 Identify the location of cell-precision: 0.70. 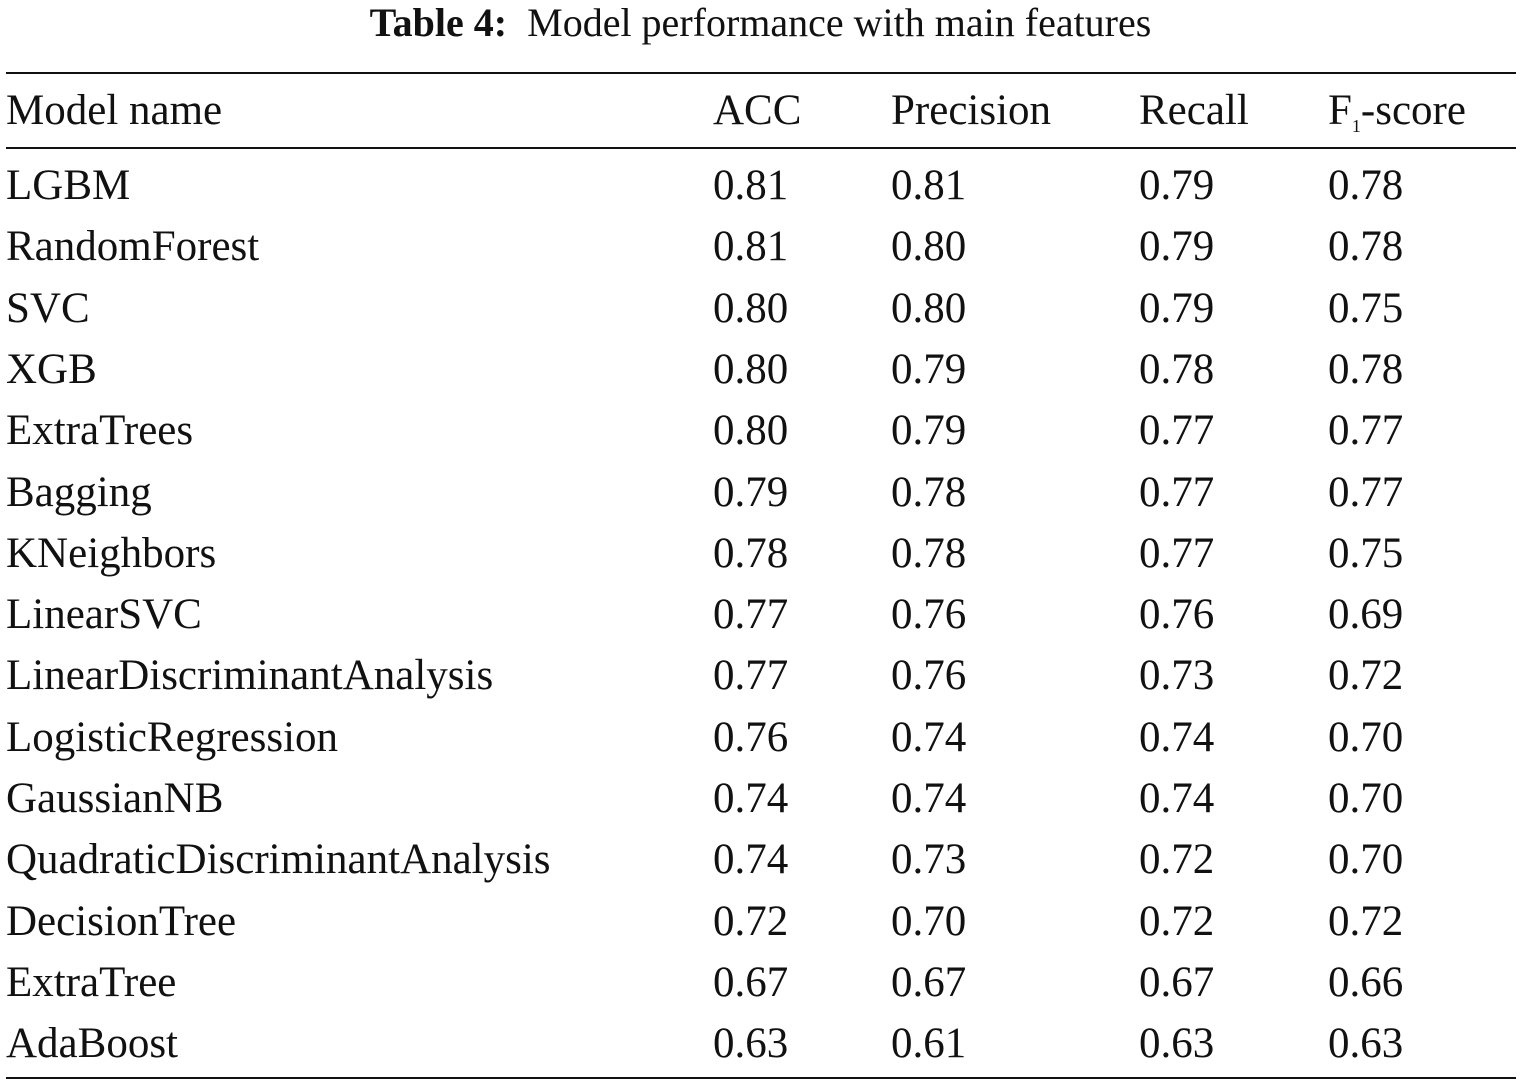
(929, 921).